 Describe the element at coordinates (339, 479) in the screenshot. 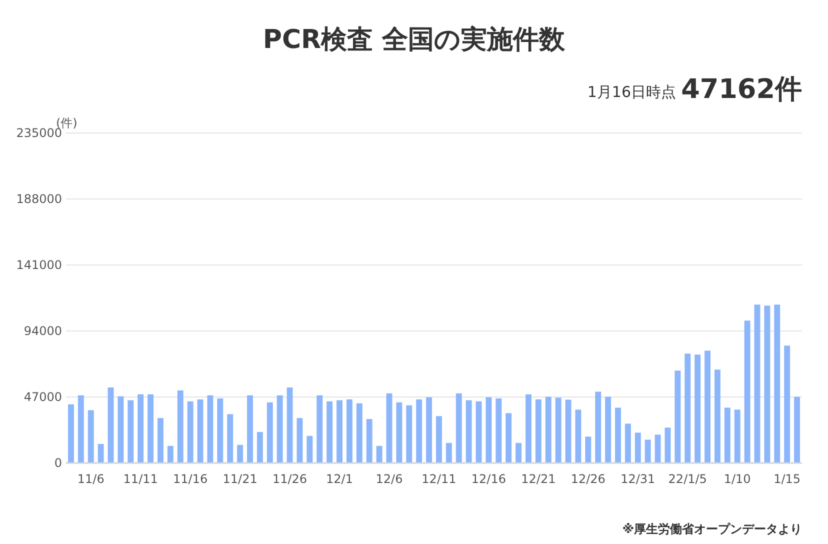

I see `x-tick-label: 12/1` at that location.